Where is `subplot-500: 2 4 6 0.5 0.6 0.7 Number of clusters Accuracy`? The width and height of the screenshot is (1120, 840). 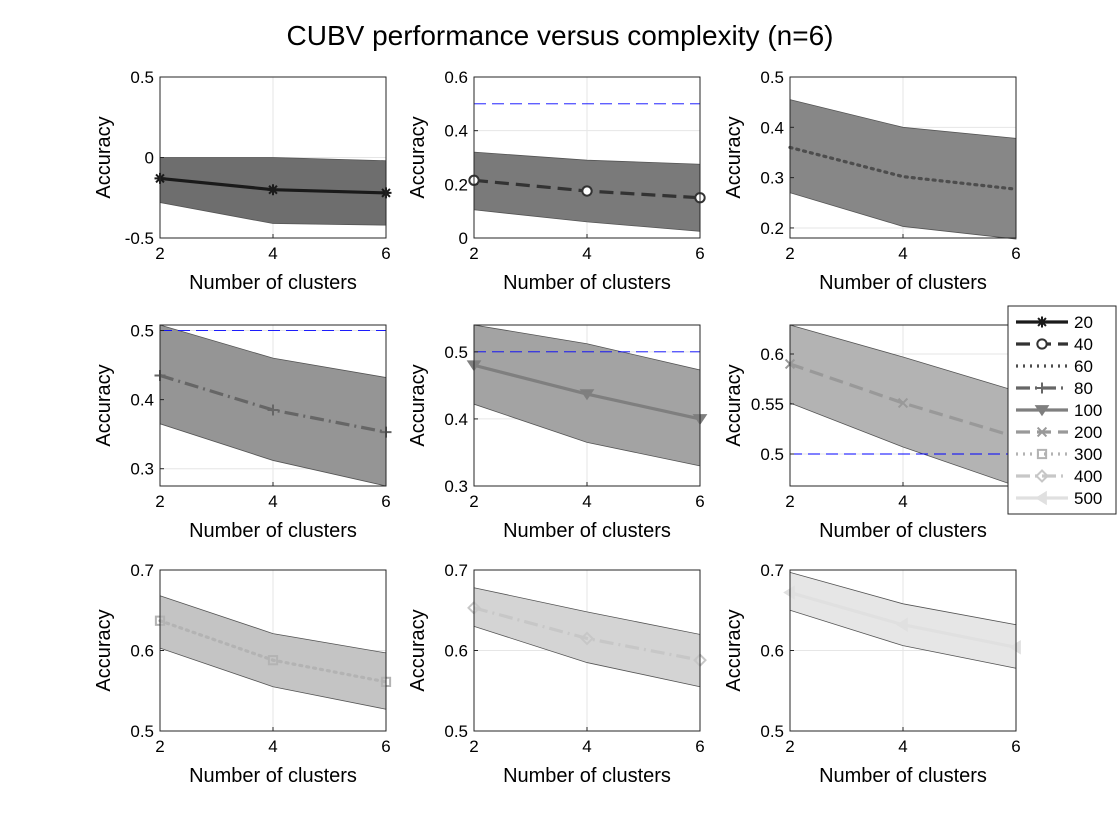
subplot-500: 2 4 6 0.5 0.6 0.7 Number of clusters Accuracy is located at coordinates (872, 674).